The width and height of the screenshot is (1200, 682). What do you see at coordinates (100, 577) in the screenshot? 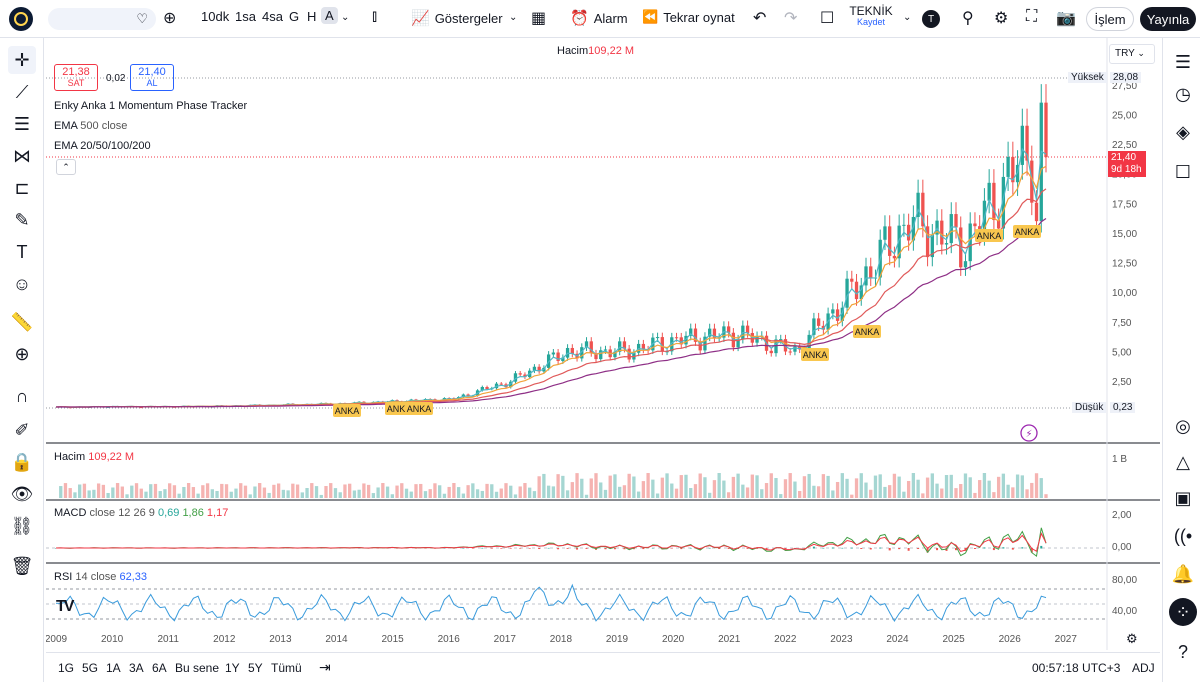
I see `rsi-pane-legend: RSI 14 close 62,33` at bounding box center [100, 577].